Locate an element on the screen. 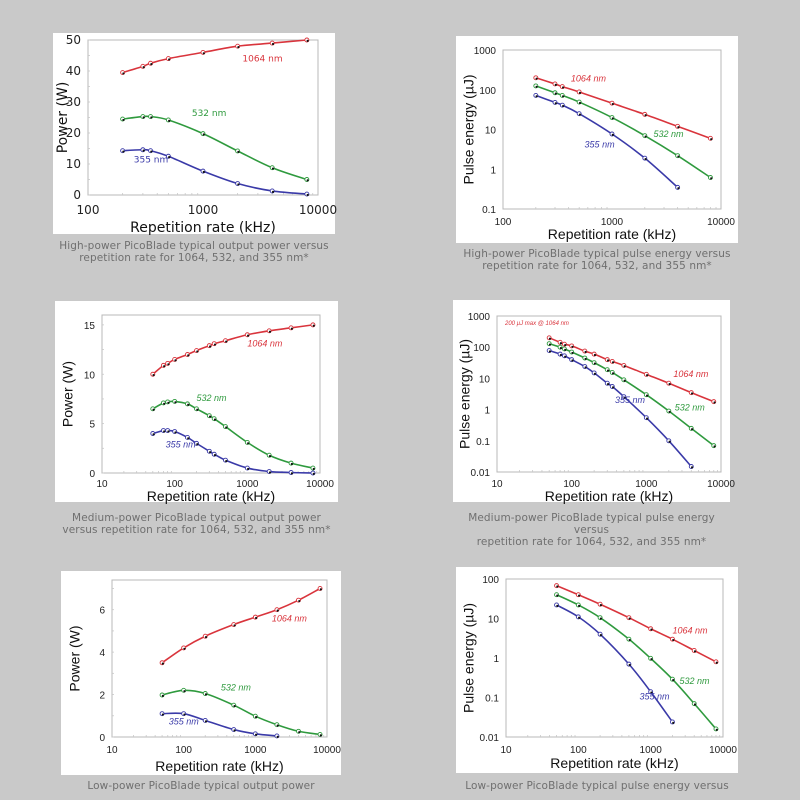 This screenshot has height=800, width=800. y-tick-label: 2 is located at coordinates (102, 696).